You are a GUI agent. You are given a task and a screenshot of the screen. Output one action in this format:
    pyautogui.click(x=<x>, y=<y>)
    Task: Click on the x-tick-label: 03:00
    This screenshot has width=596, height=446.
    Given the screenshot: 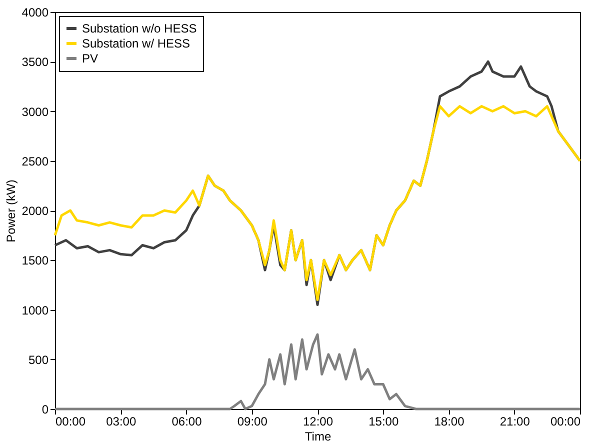 What is the action you would take?
    pyautogui.click(x=121, y=421)
    